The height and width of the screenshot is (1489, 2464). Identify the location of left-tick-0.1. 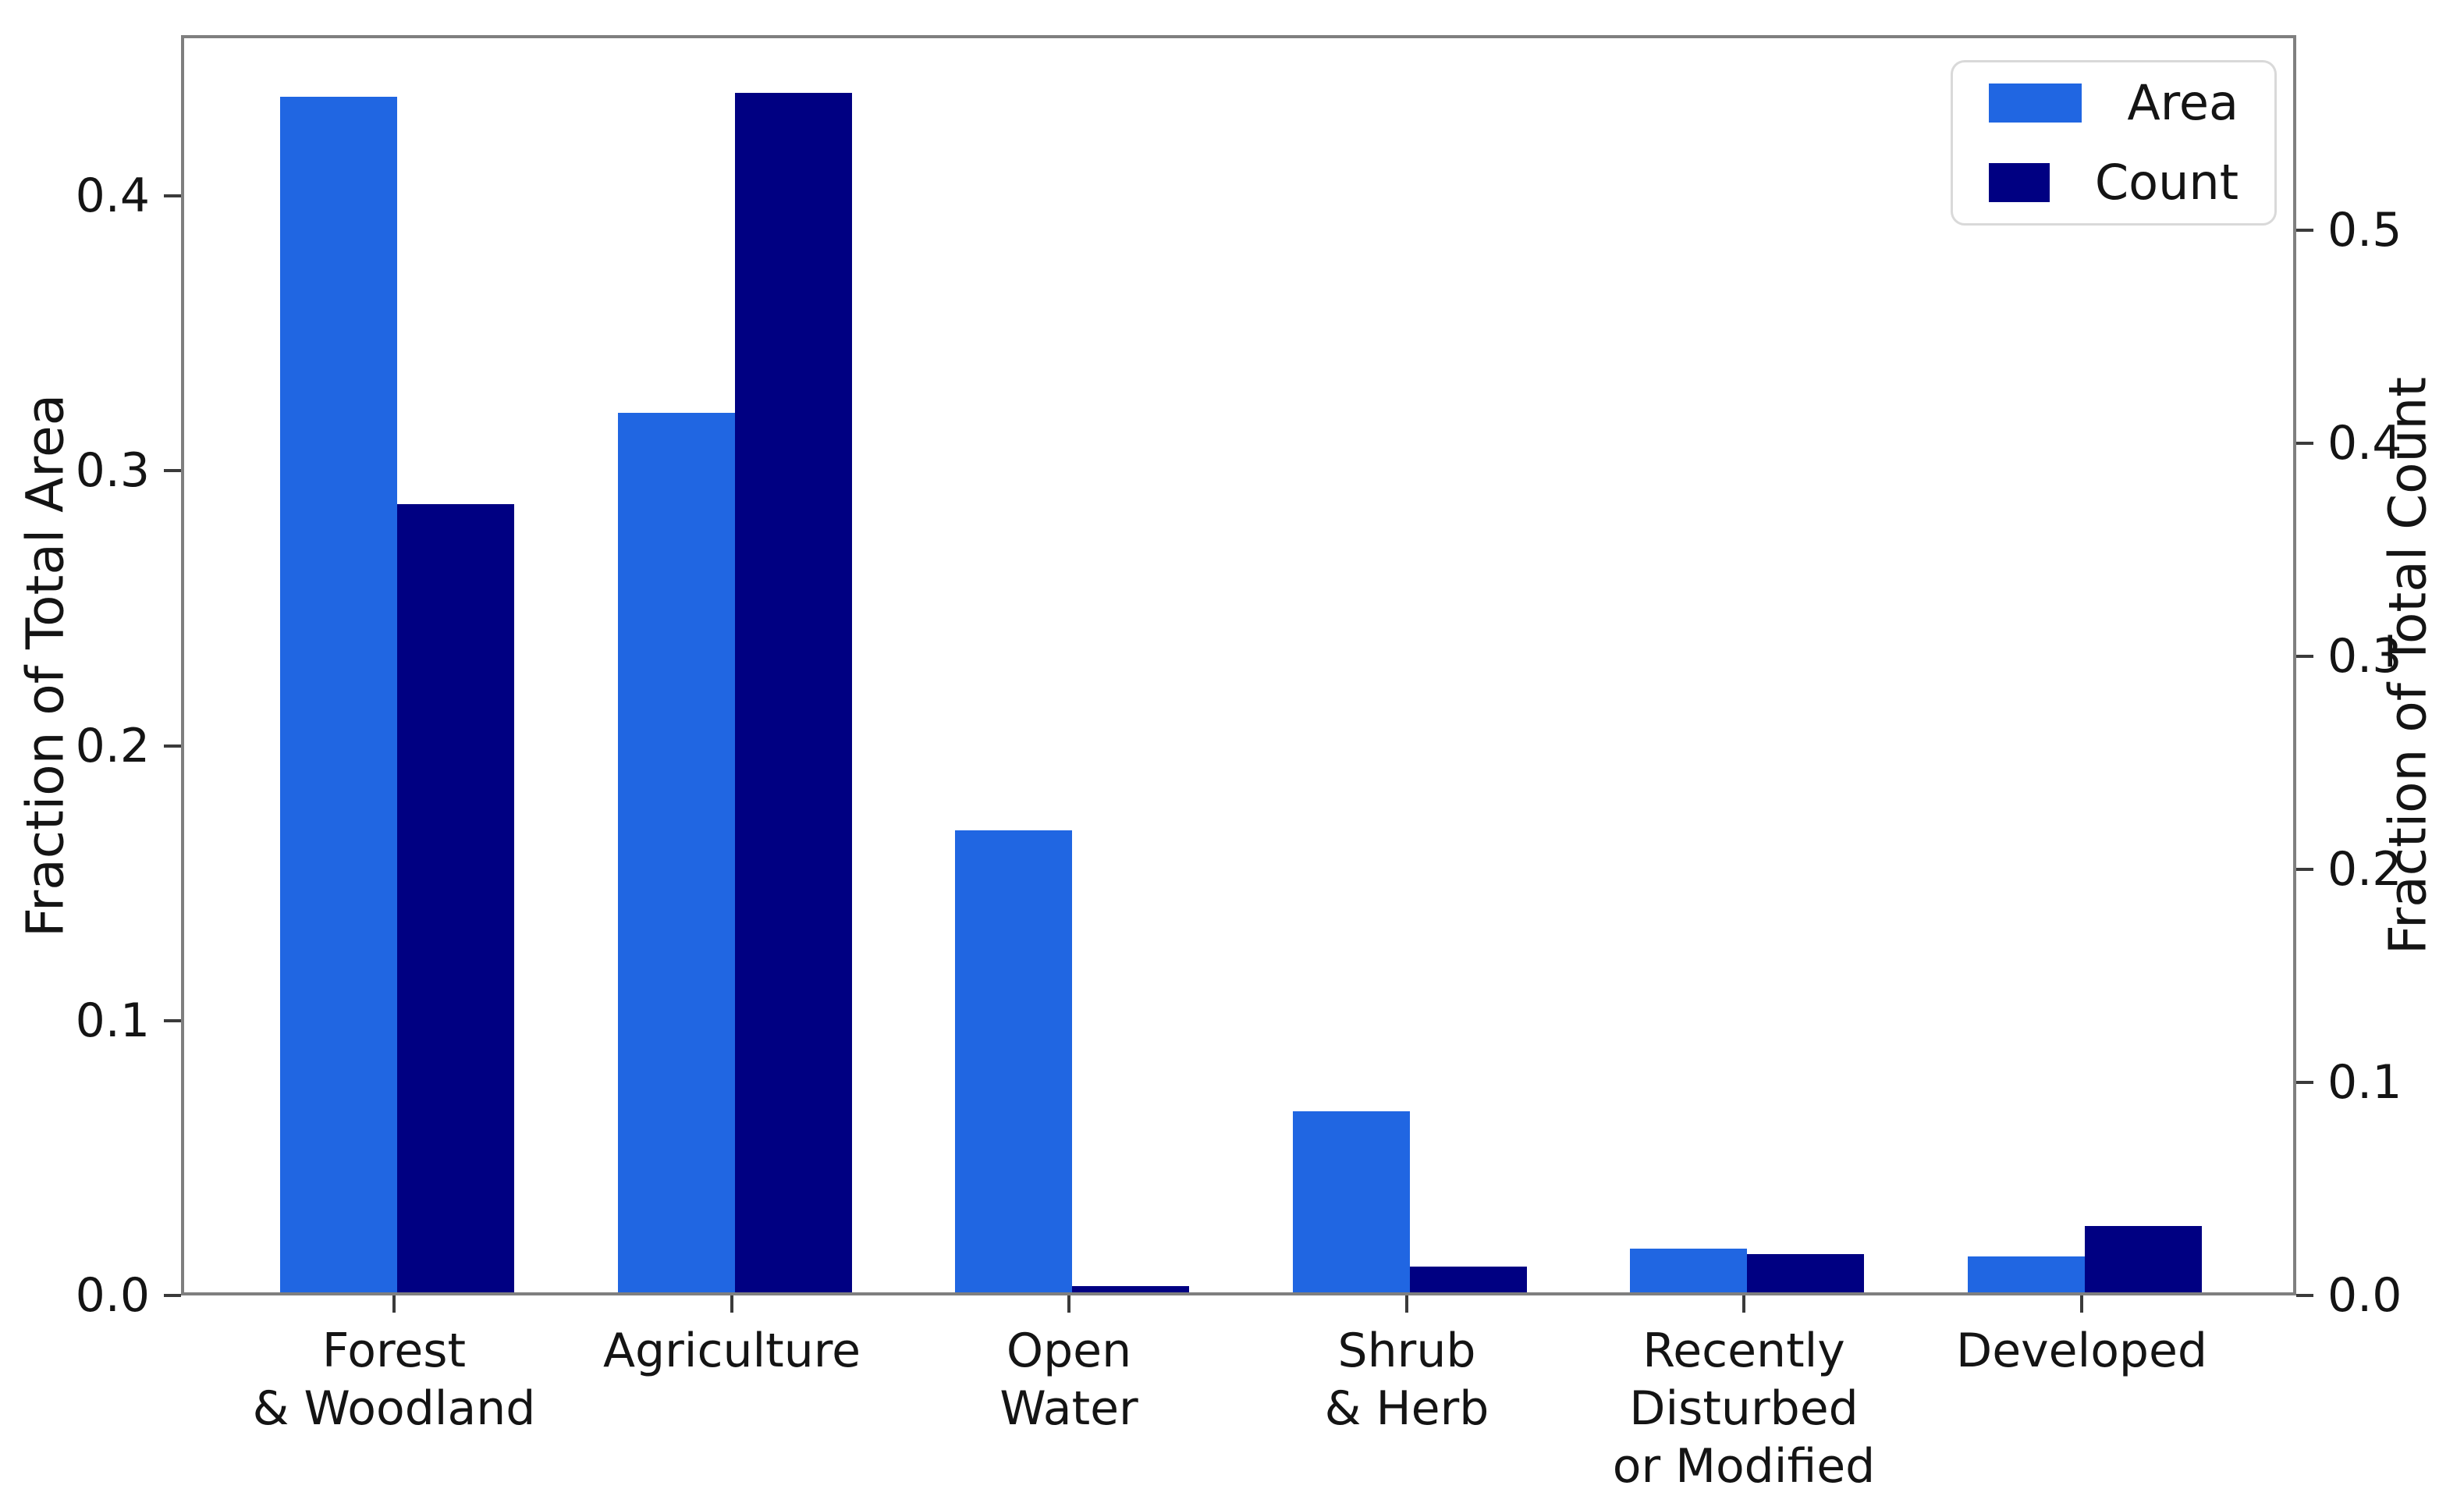
(172, 1020).